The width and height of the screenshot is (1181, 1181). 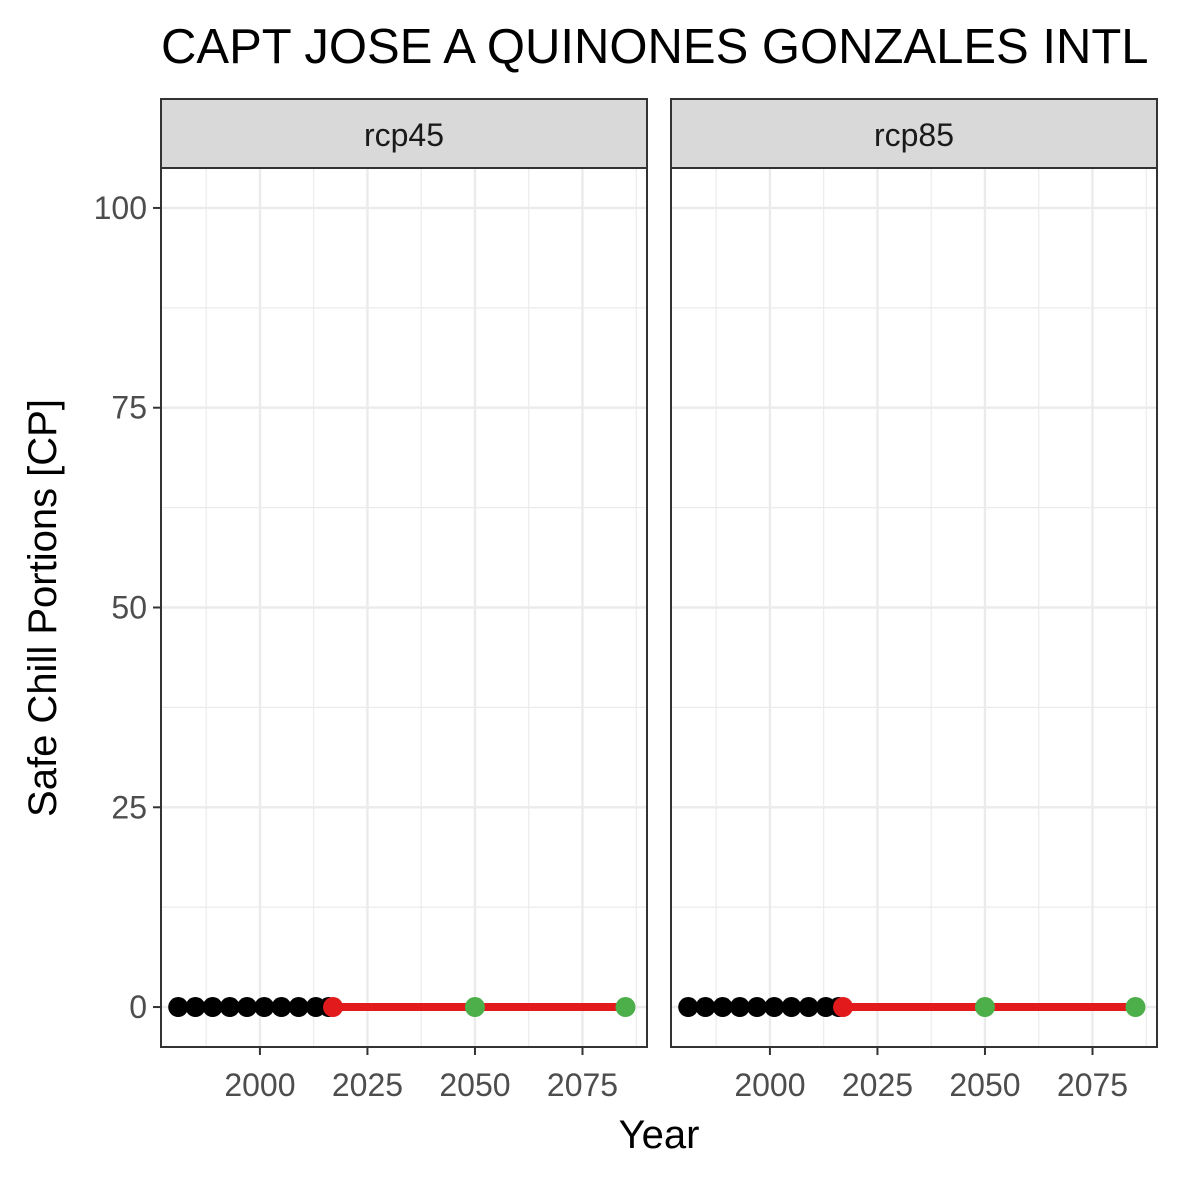 What do you see at coordinates (120, 208) in the screenshot?
I see `y-tick-label: 100` at bounding box center [120, 208].